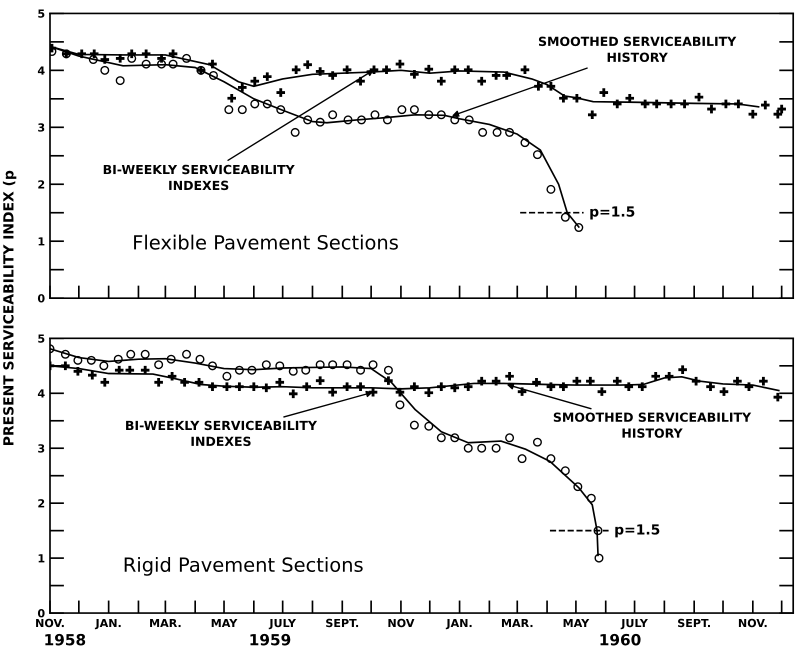 This screenshot has height=670, width=800. Describe the element at coordinates (620, 640) in the screenshot. I see `text: 1960` at that location.